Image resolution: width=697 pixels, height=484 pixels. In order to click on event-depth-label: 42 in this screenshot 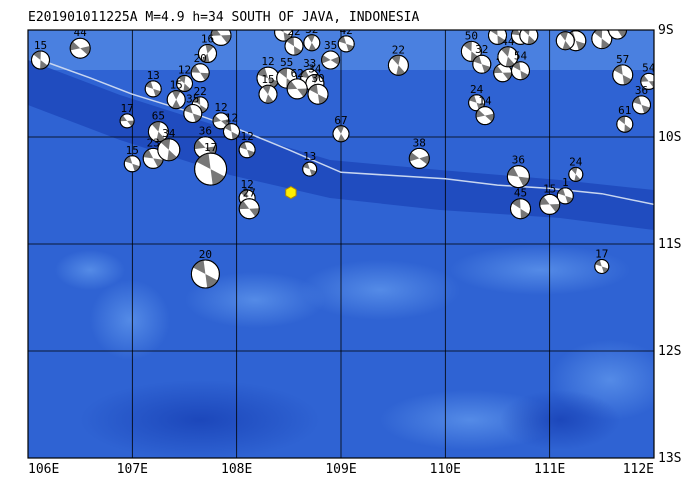, I will do `click(346, 30)`.